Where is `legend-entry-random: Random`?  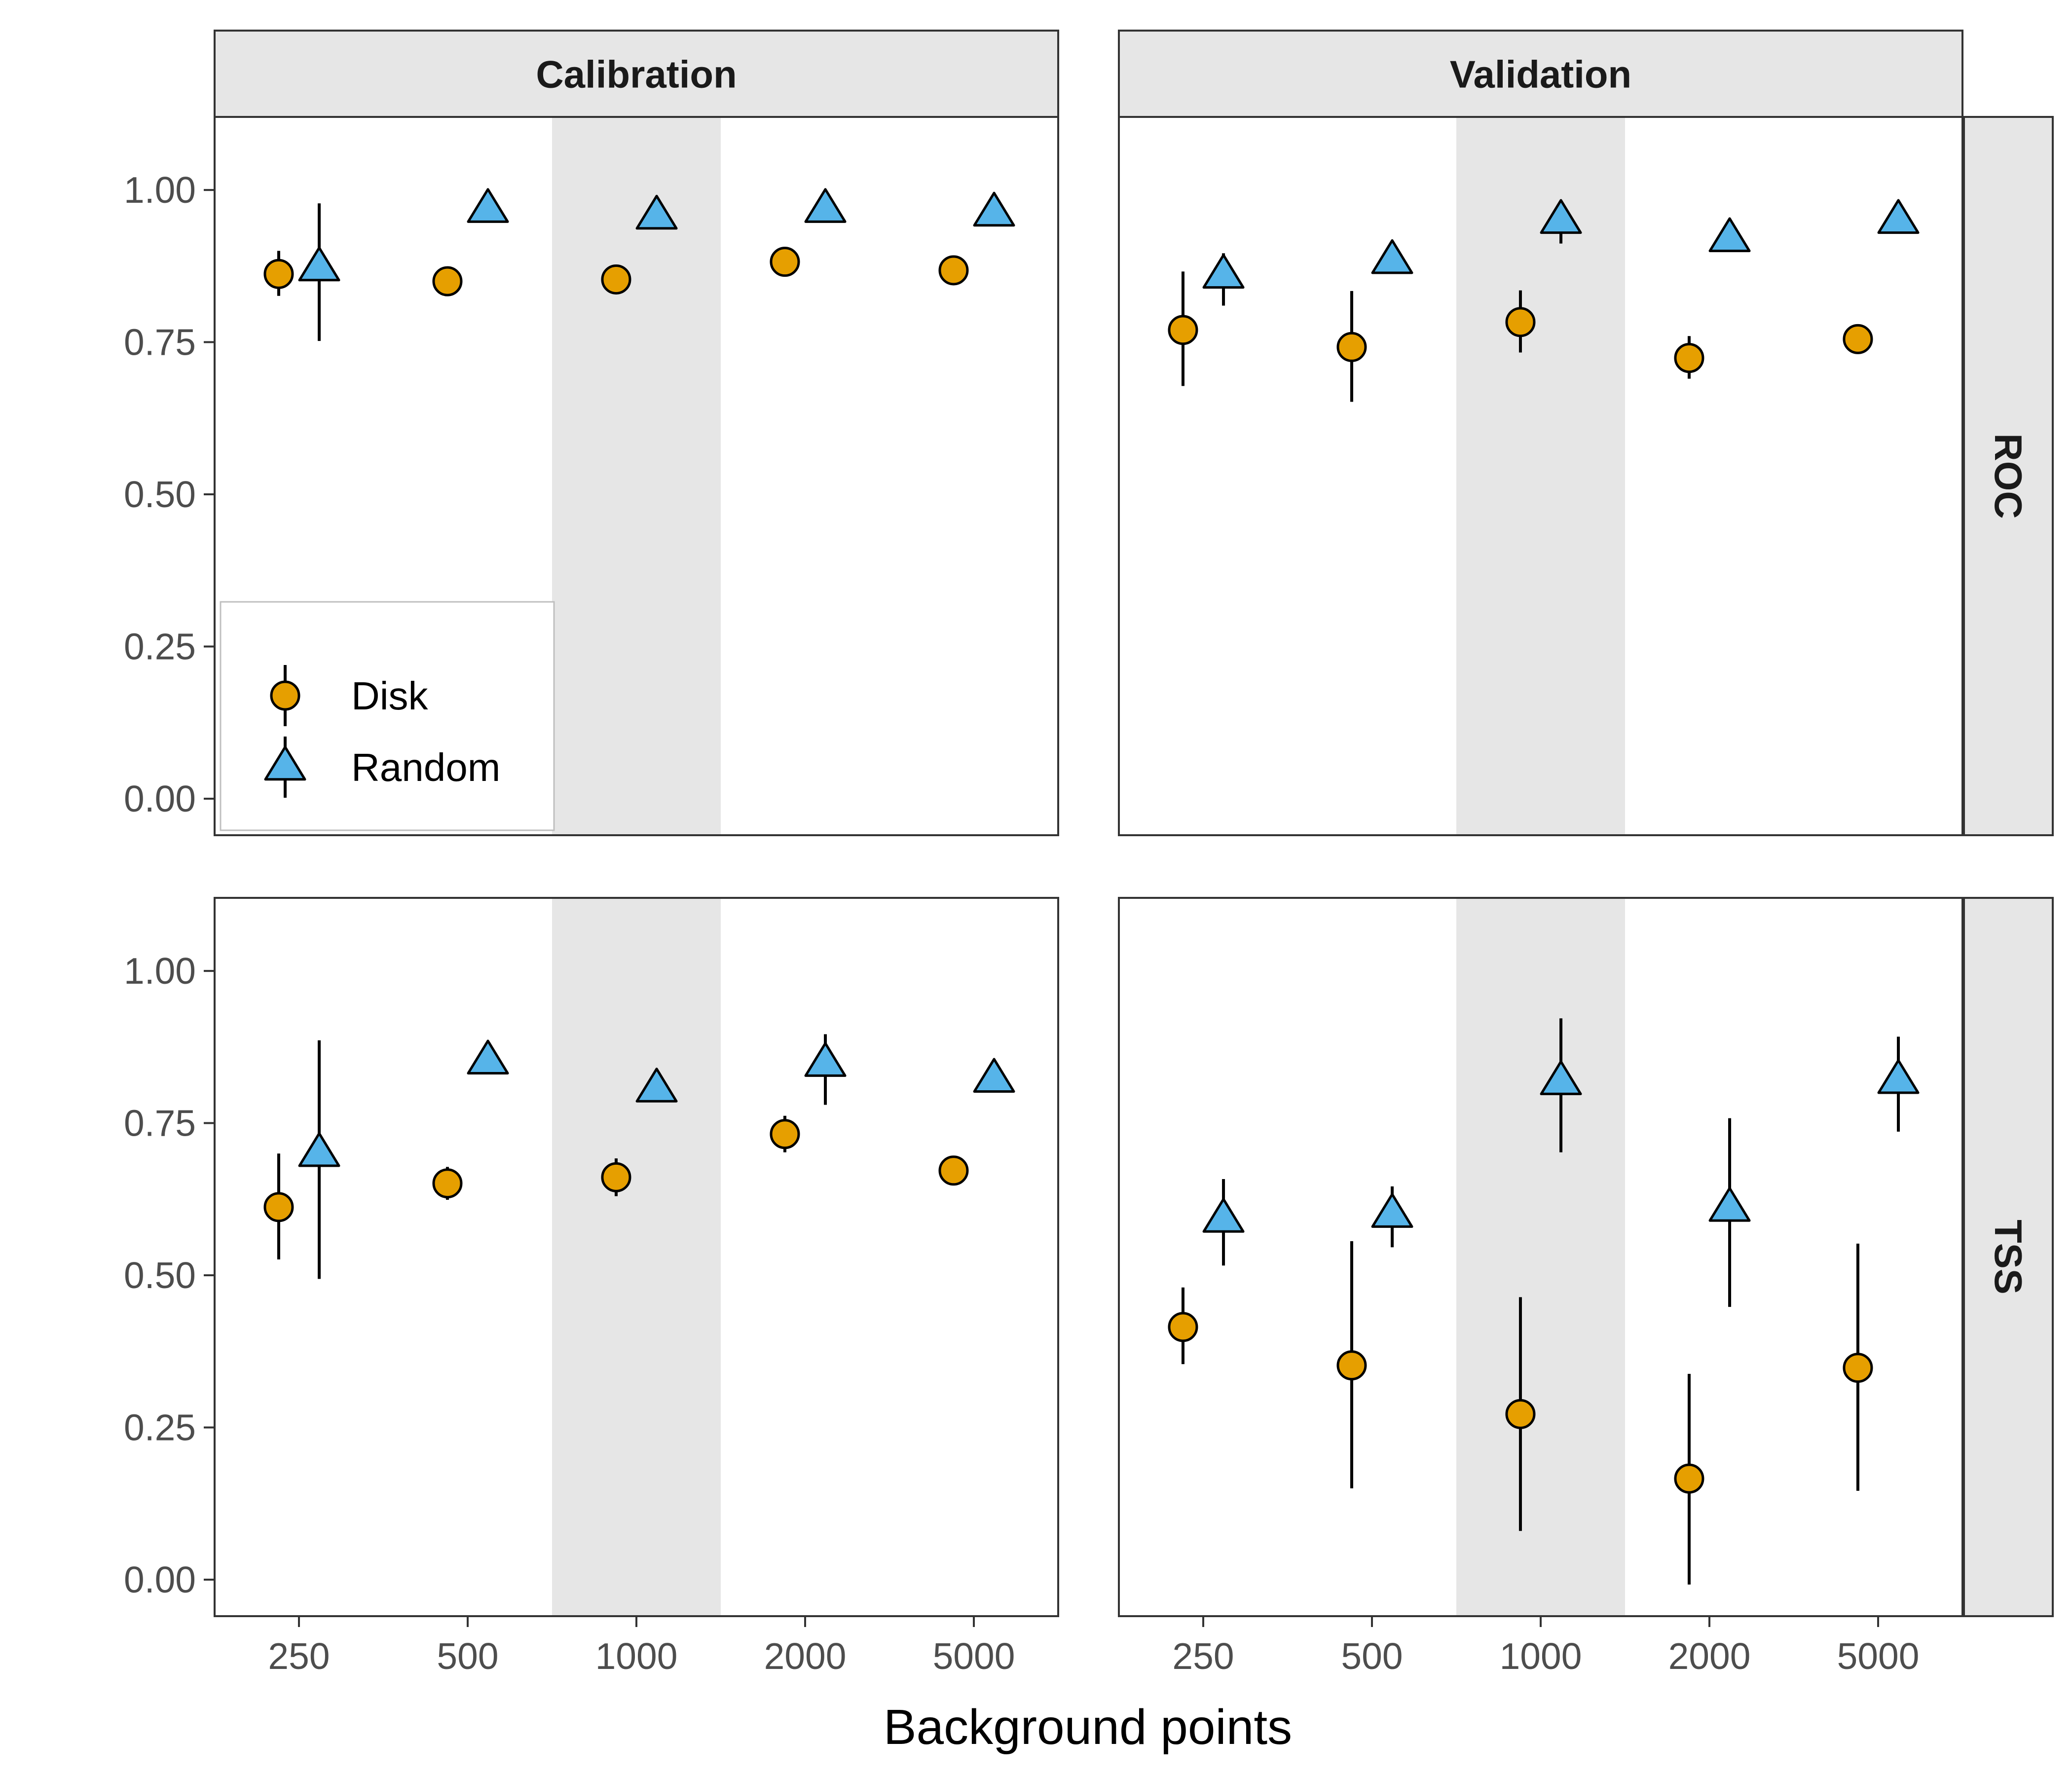 legend-entry-random: Random is located at coordinates (382, 768).